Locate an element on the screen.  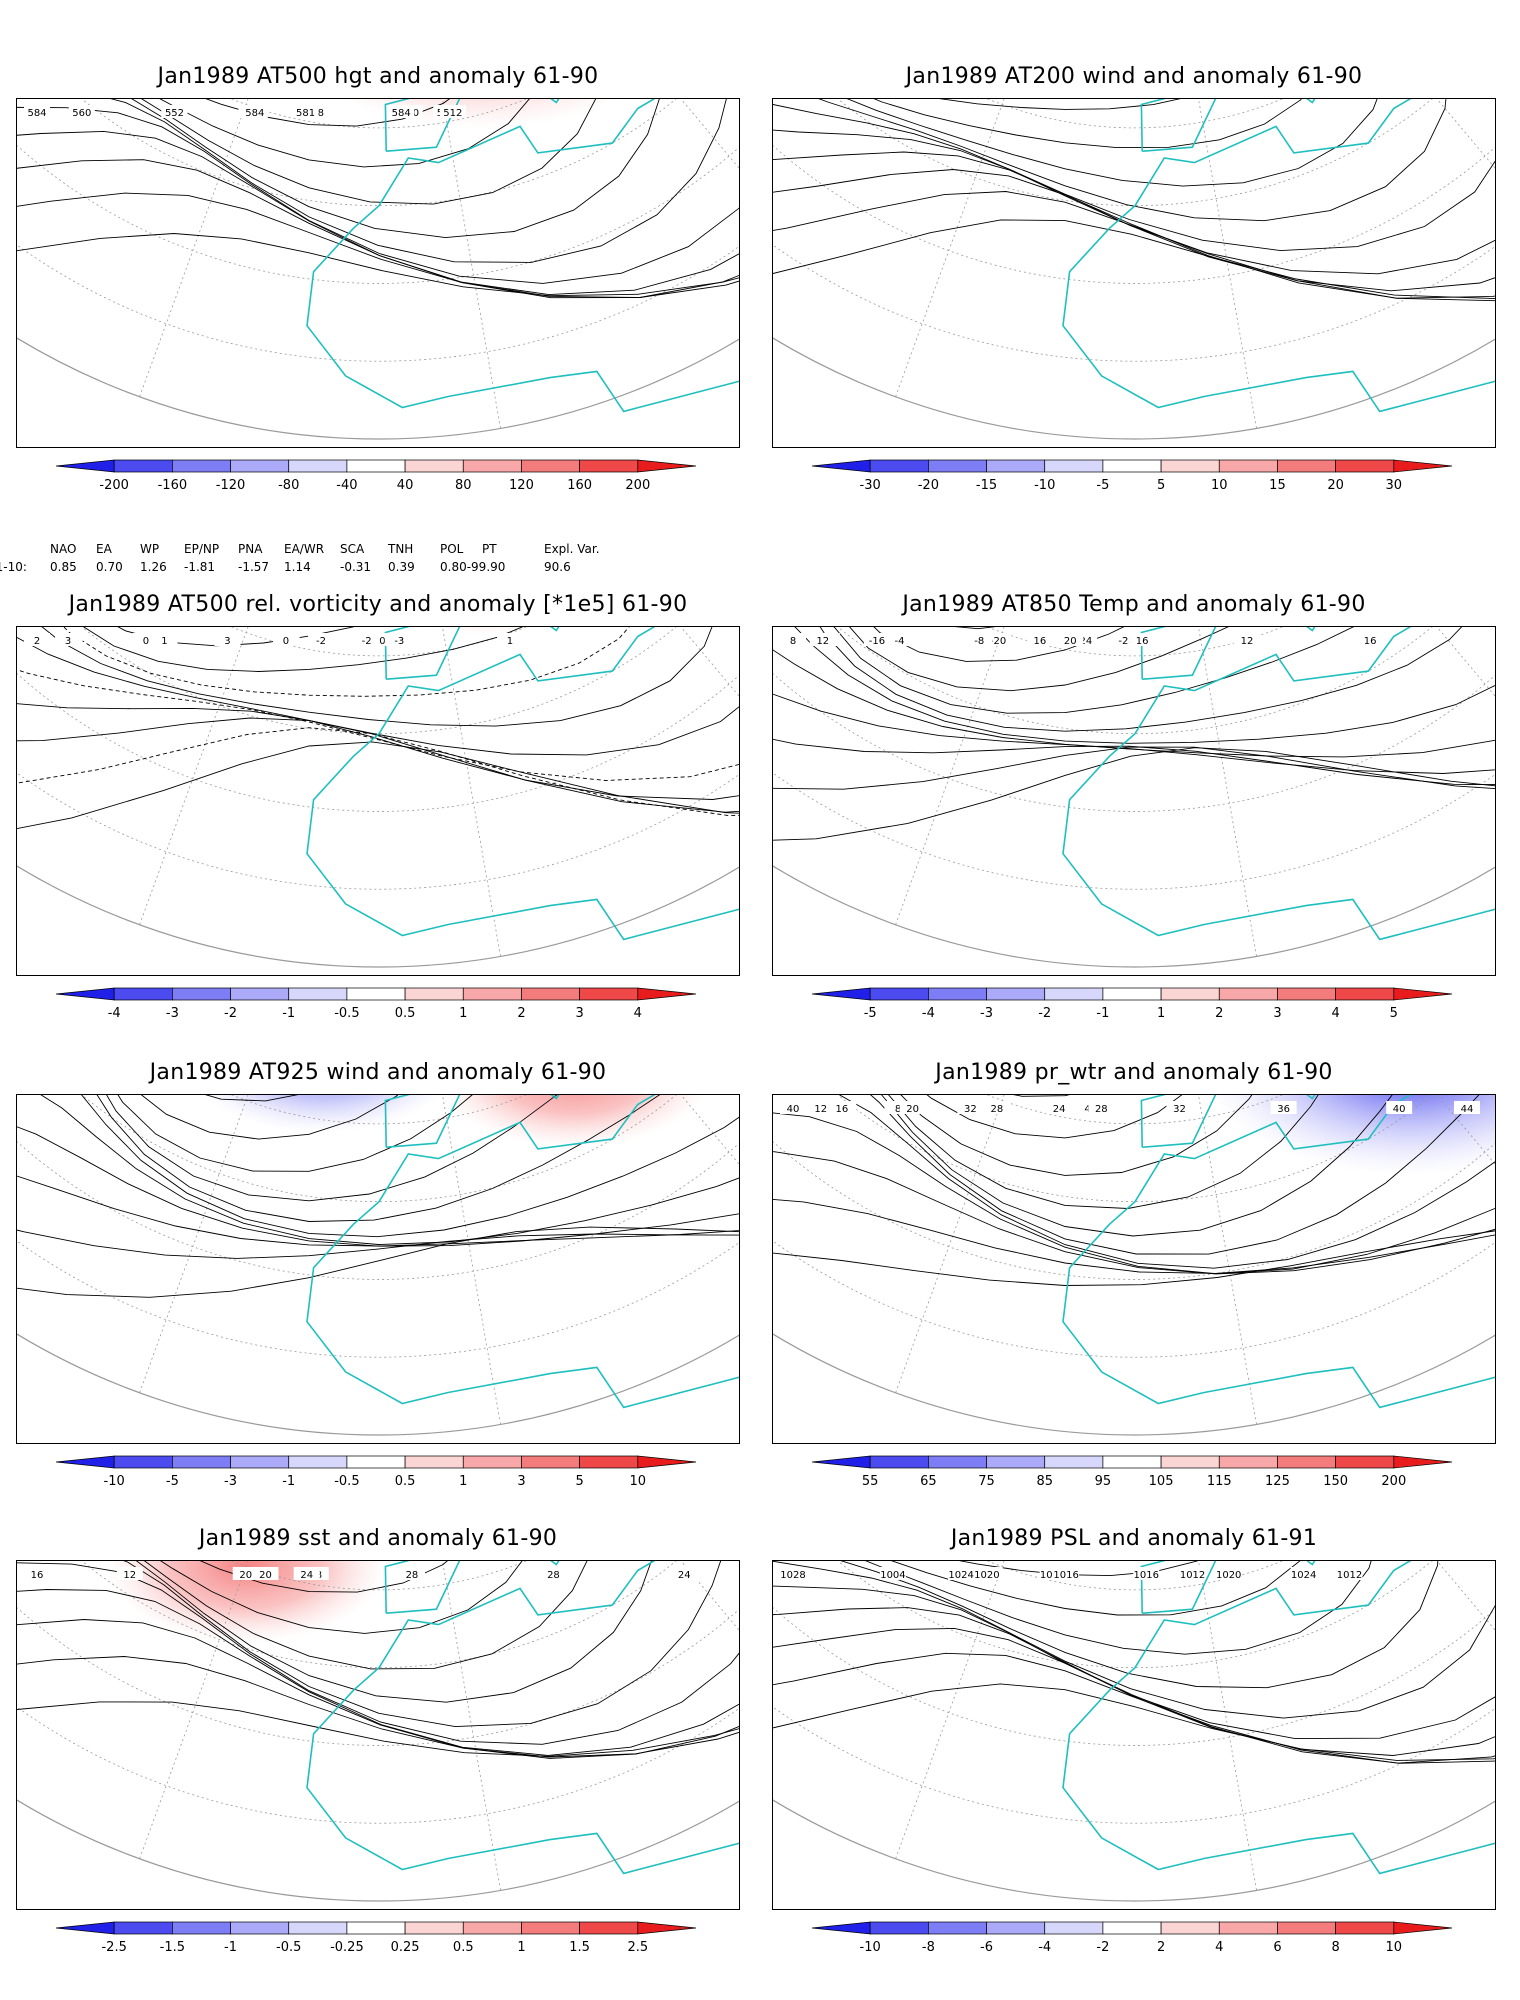
colorbar-tick-label: 8 is located at coordinates (1335, 1947).